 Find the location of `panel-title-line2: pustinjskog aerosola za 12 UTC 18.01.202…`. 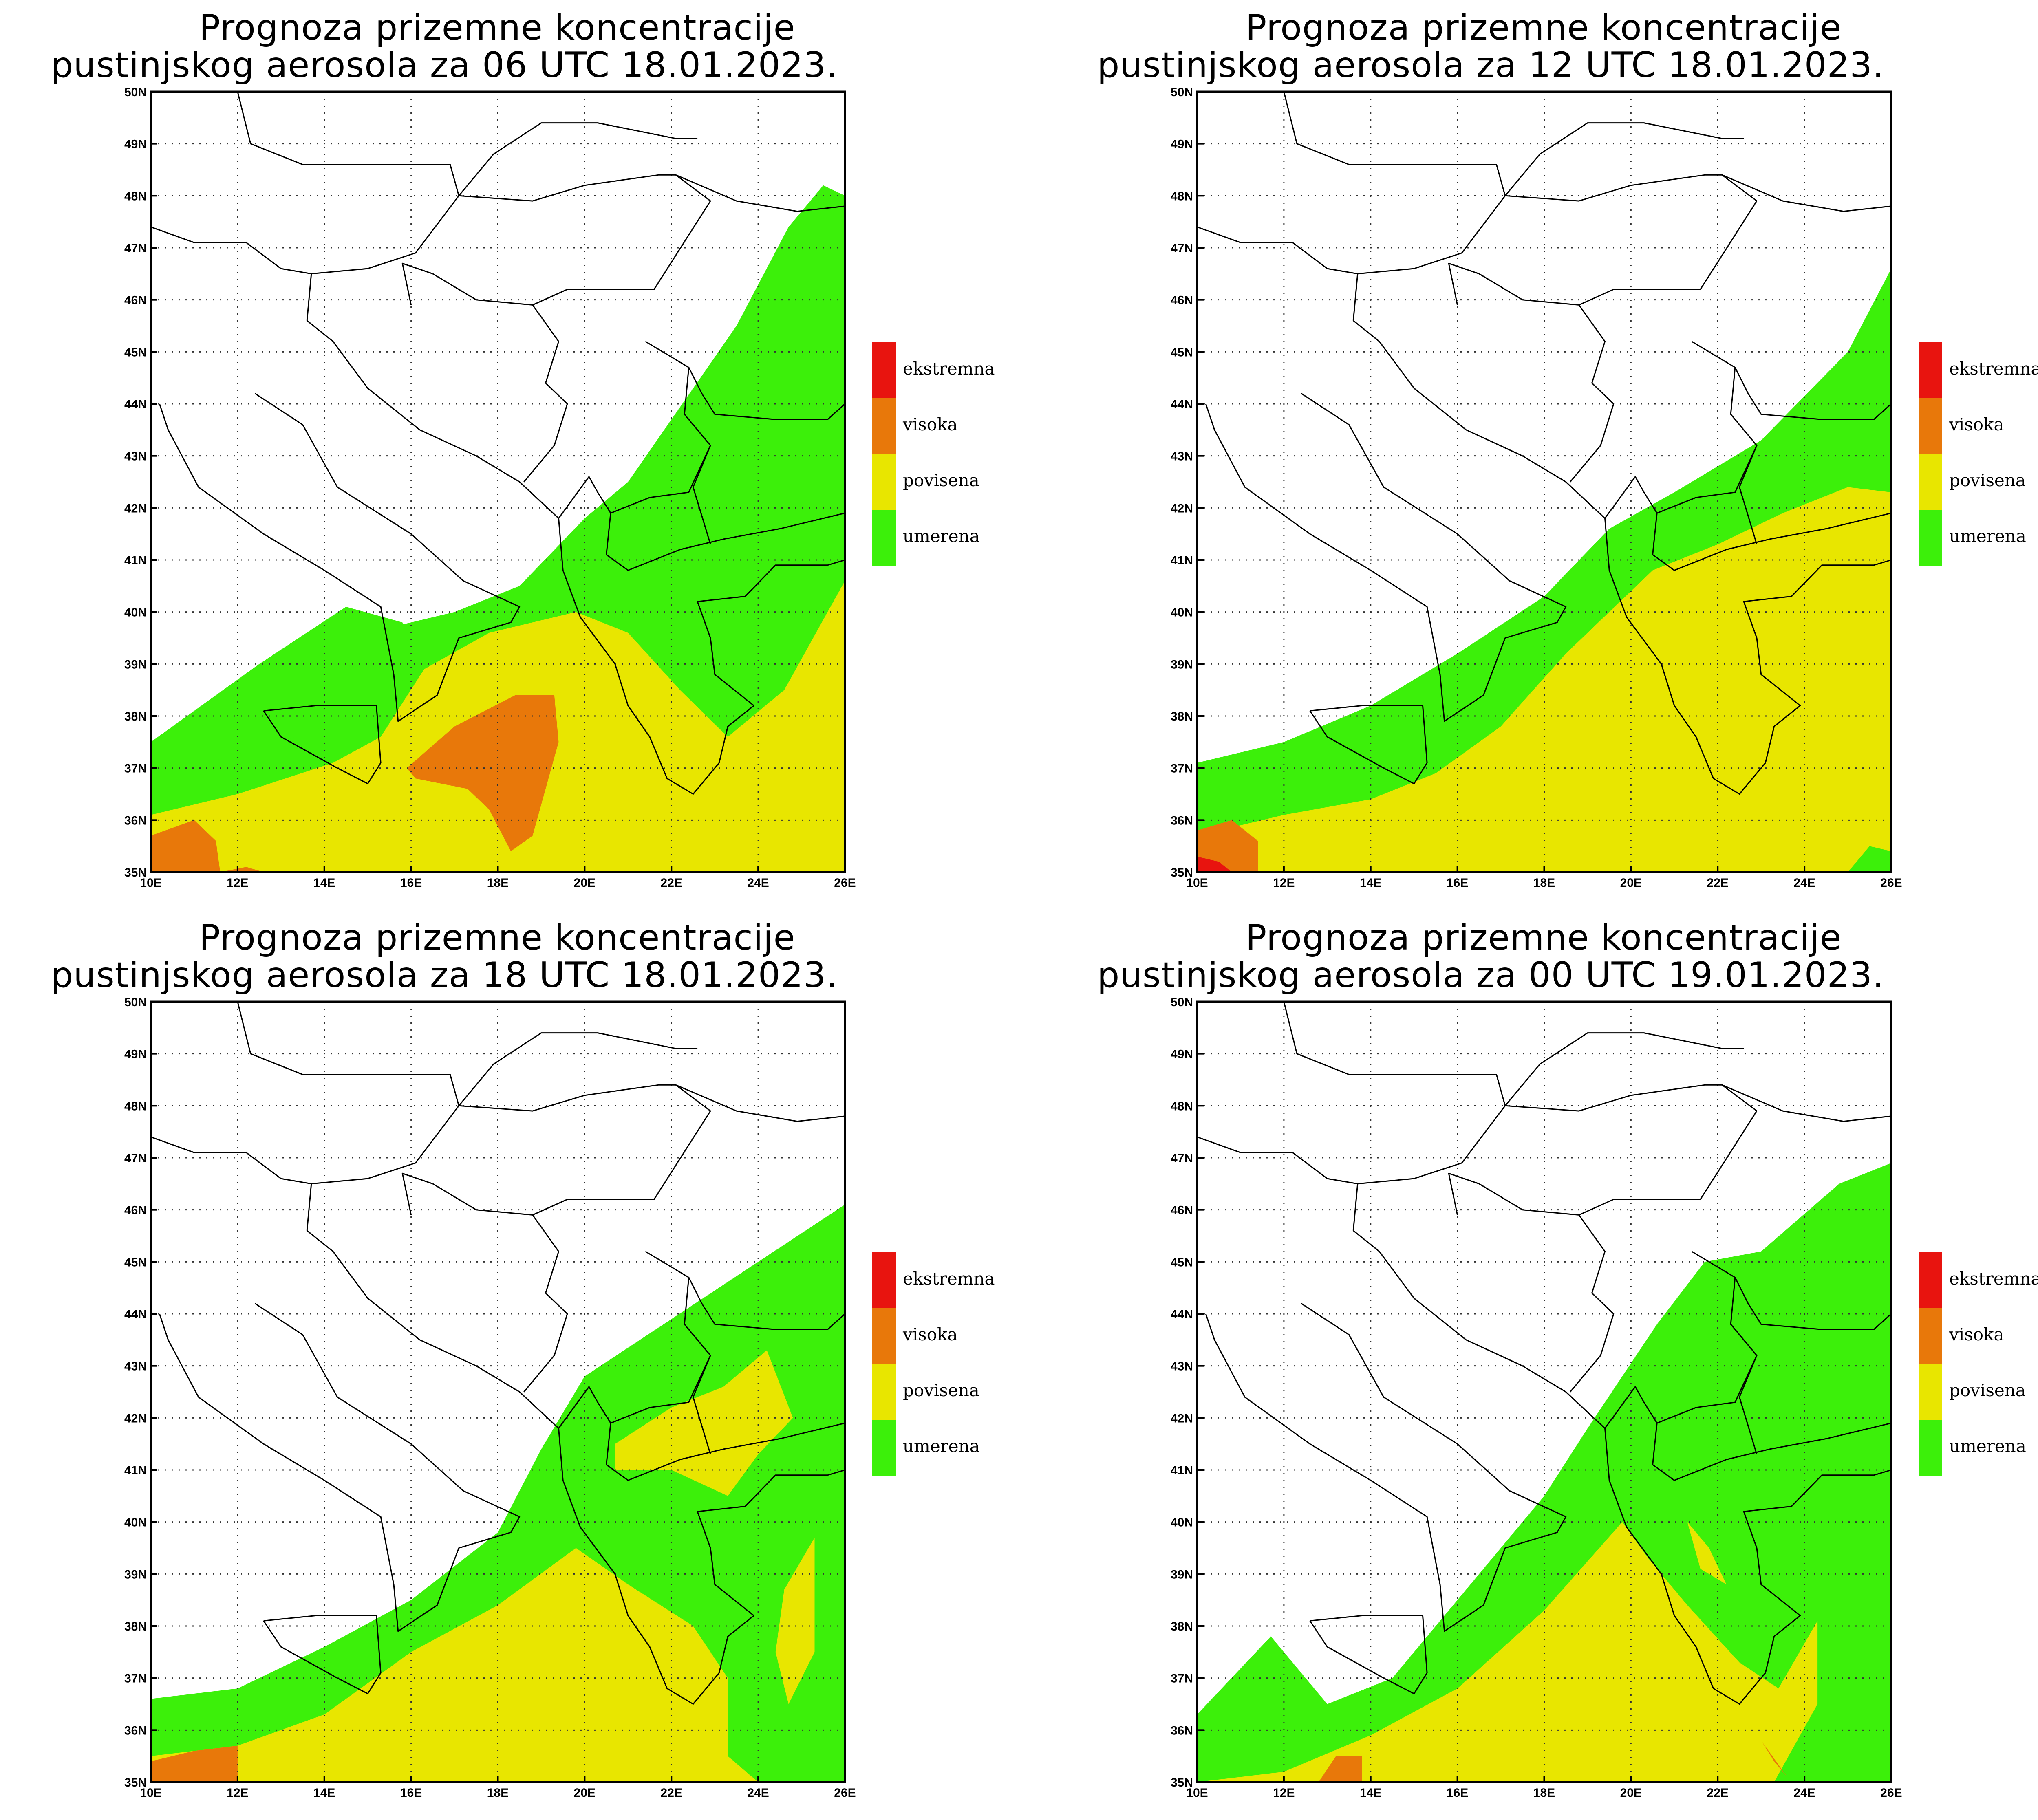

panel-title-line2: pustinjskog aerosola za 12 UTC 18.01.202… is located at coordinates (1491, 66).